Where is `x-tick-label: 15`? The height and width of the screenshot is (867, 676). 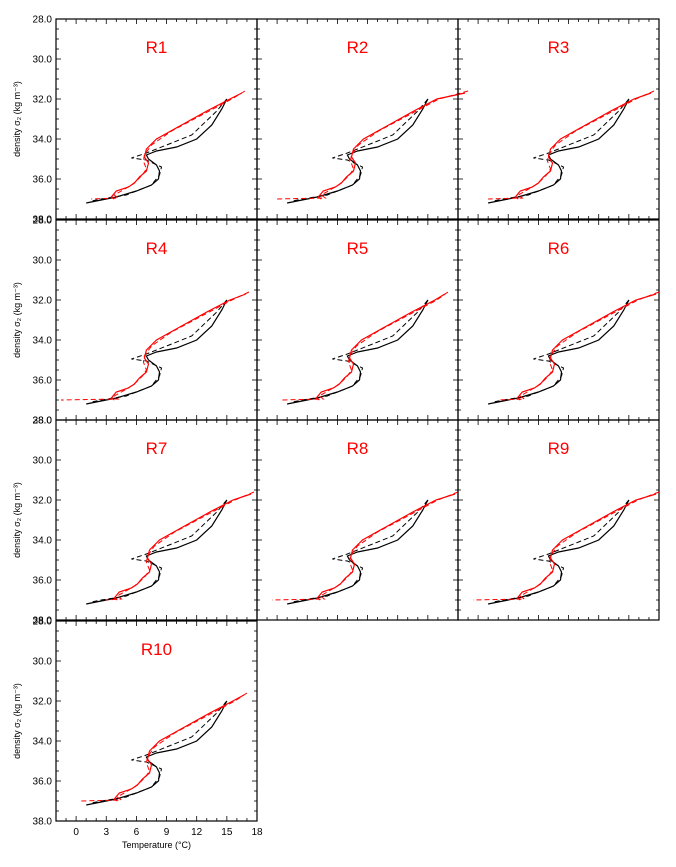 x-tick-label: 15 is located at coordinates (227, 832).